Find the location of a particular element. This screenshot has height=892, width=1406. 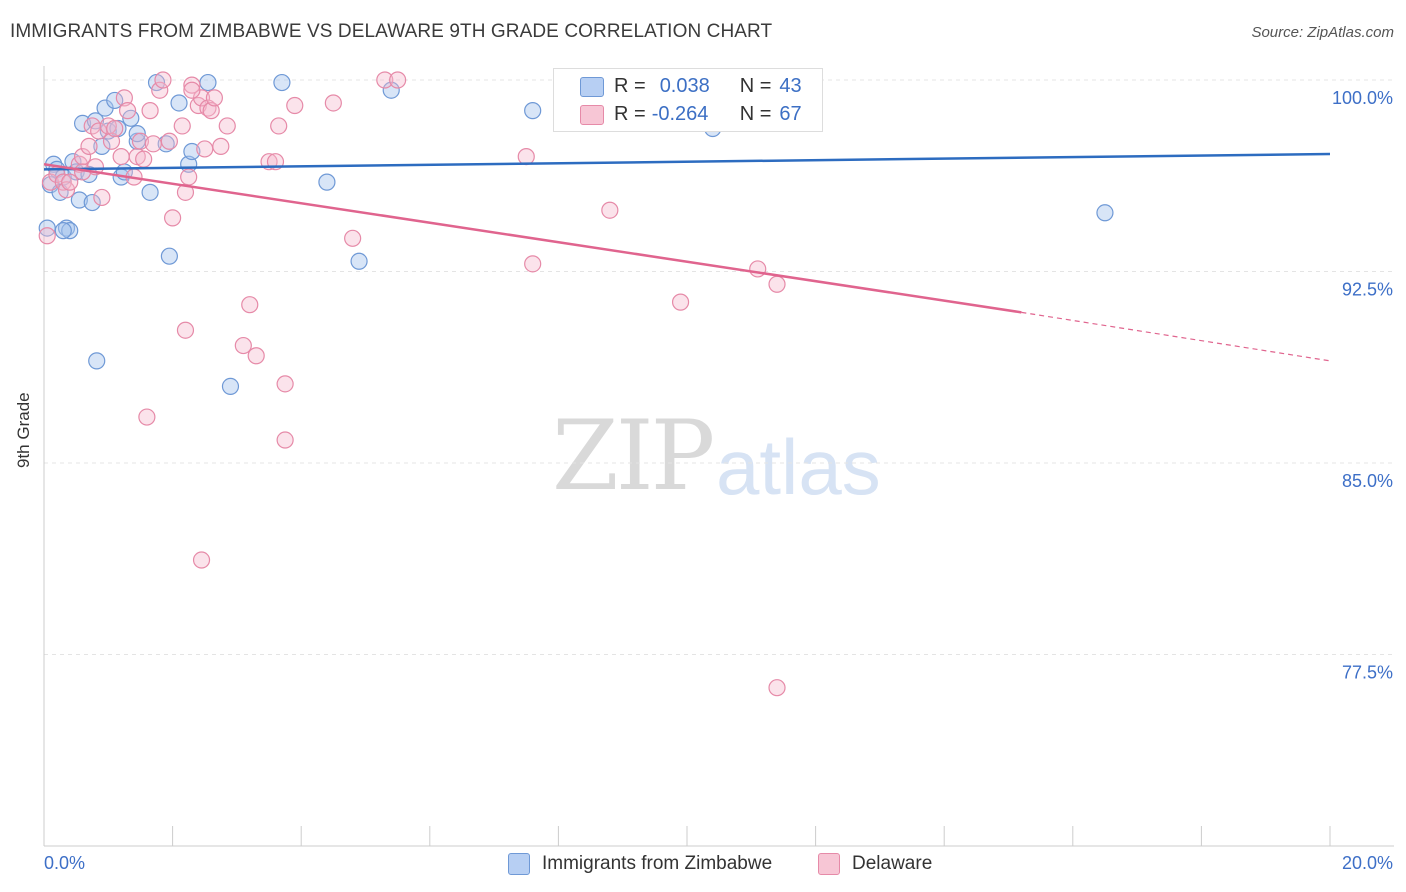

y-tick-label: 77.5% is located at coordinates (1367, 673).